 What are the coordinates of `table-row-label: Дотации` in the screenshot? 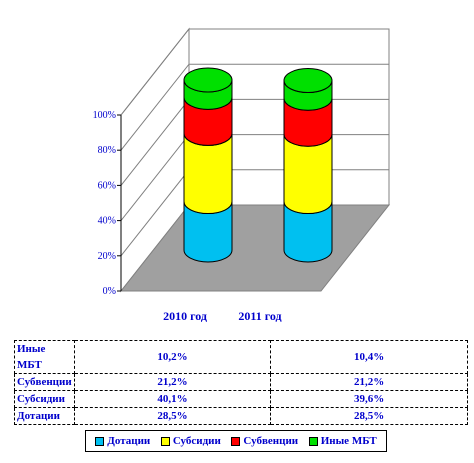 It's located at (44, 416).